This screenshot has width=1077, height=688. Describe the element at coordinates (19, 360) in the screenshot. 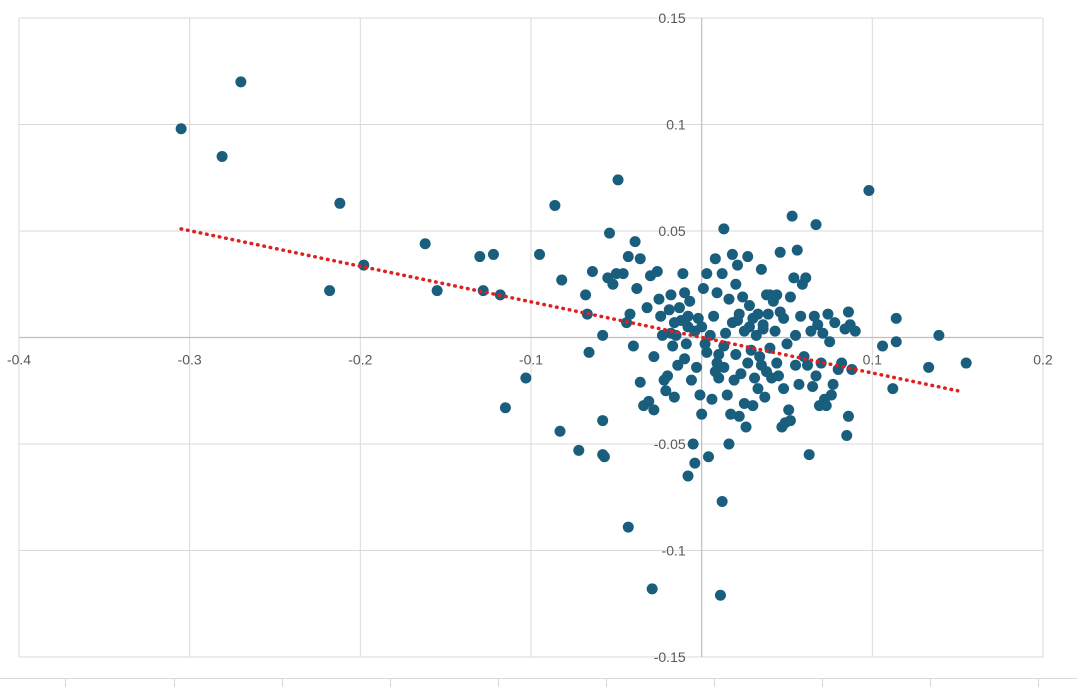

I see `x-tick-label: -0.4` at that location.